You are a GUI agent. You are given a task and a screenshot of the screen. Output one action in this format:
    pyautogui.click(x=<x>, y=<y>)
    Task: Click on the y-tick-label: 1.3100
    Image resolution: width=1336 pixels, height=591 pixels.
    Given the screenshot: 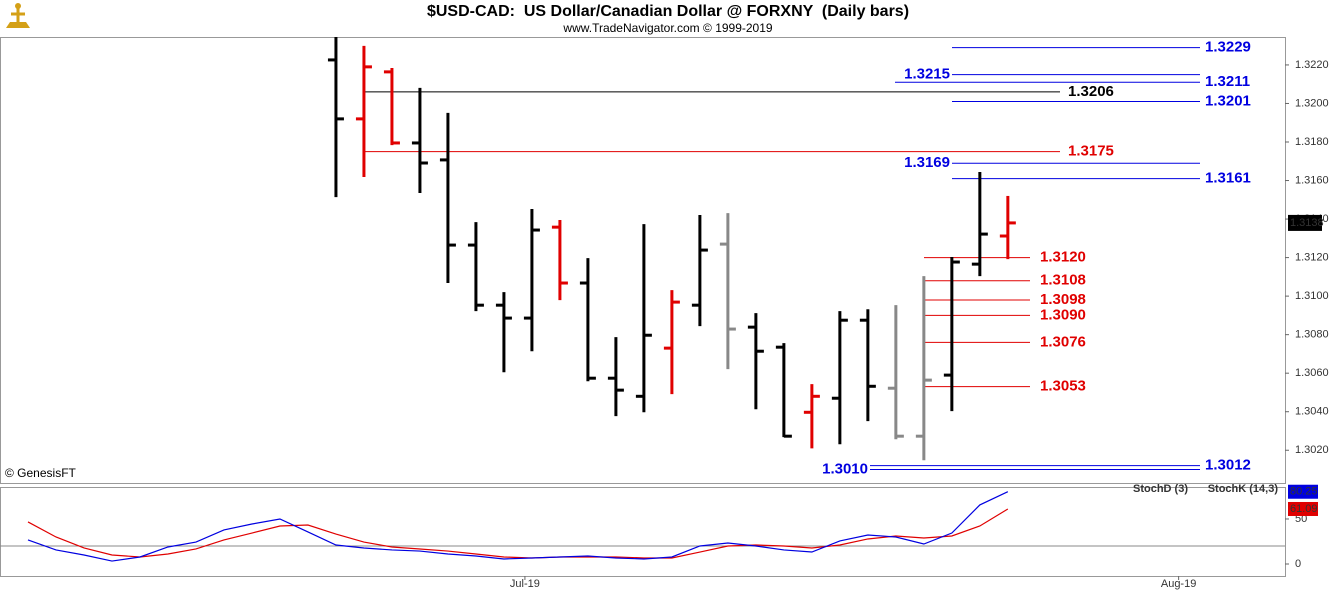 What is the action you would take?
    pyautogui.click(x=1312, y=296)
    